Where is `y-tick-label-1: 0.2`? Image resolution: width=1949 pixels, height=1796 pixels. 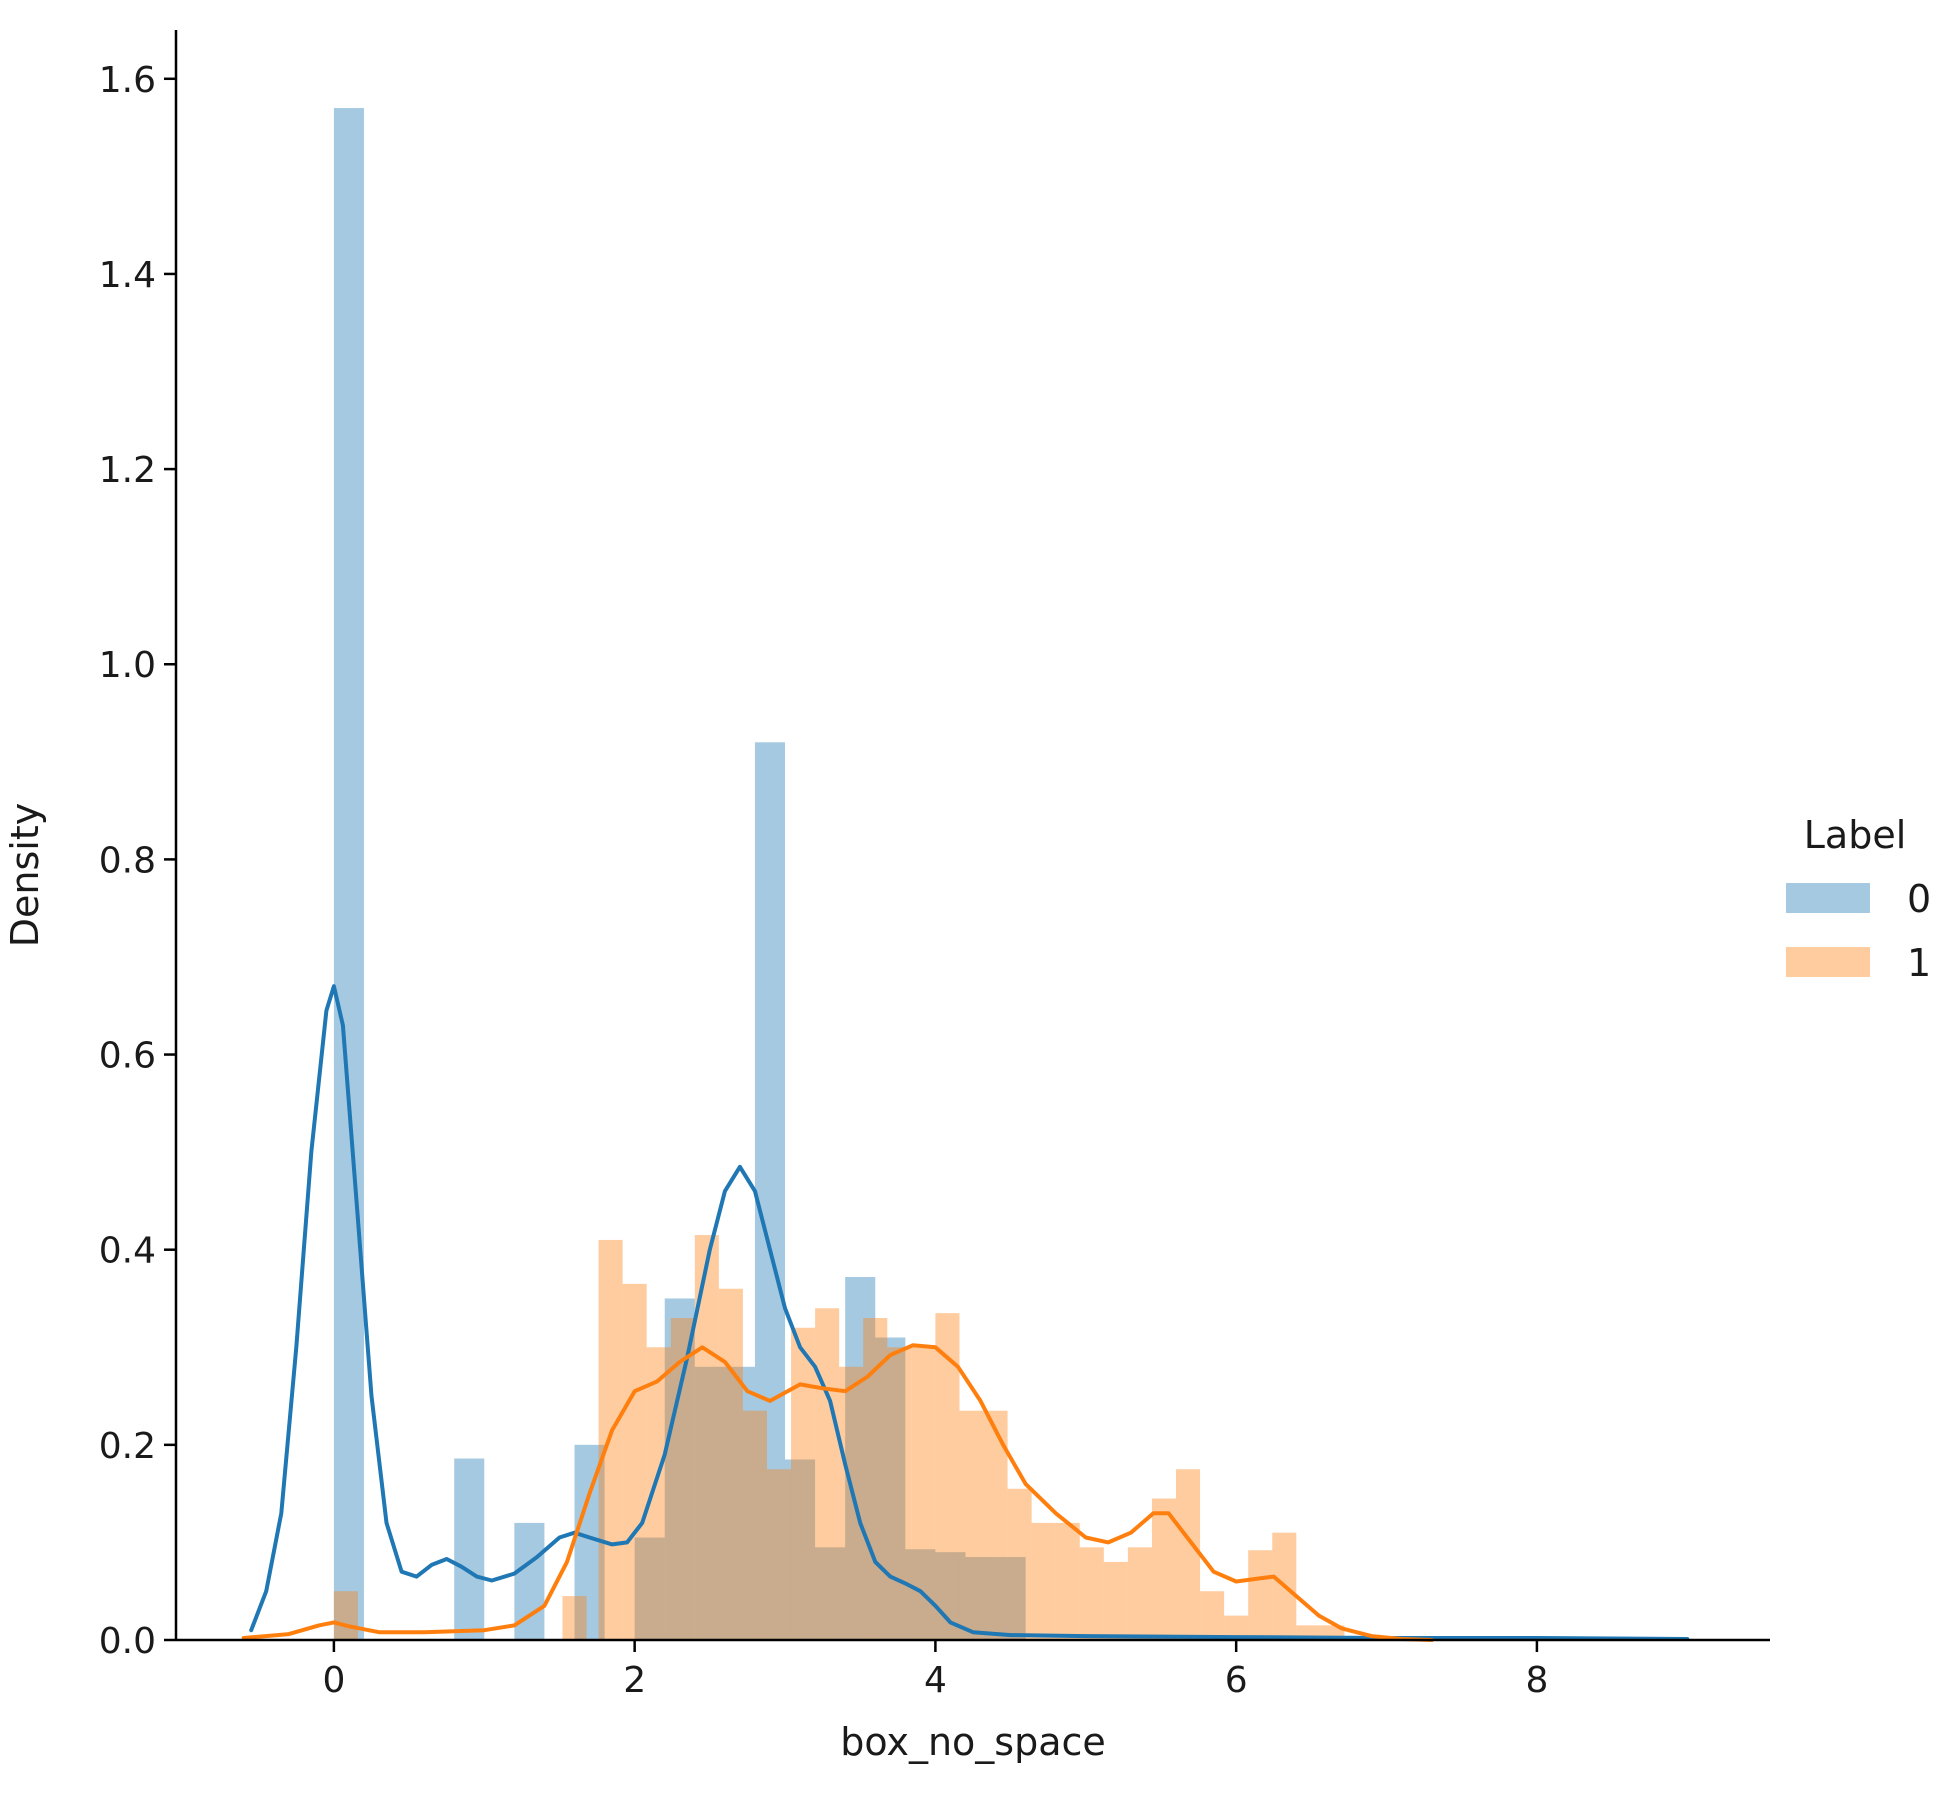 y-tick-label-1: 0.2 is located at coordinates (127, 1446).